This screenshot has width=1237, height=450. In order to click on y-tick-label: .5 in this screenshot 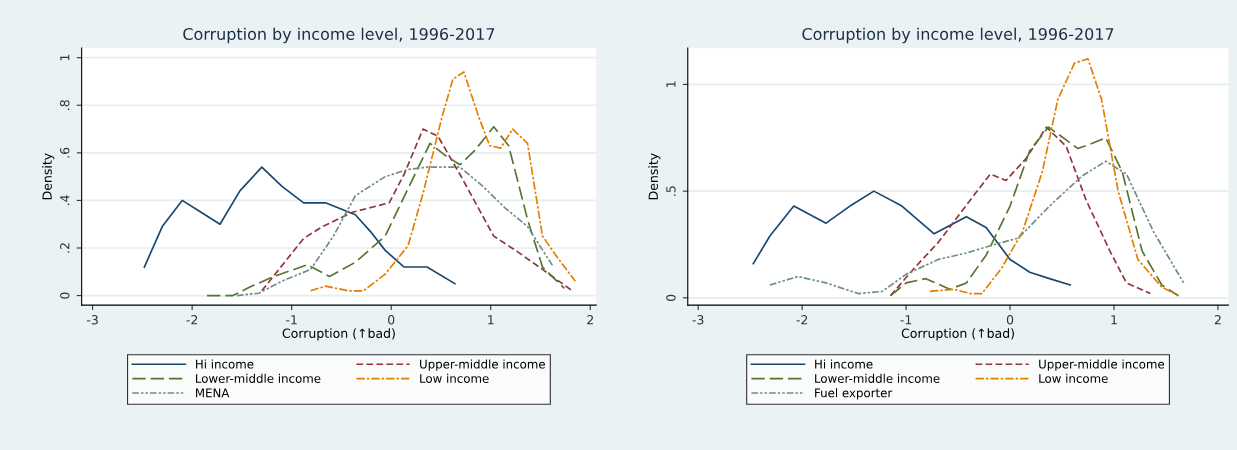, I will do `click(671, 191)`.